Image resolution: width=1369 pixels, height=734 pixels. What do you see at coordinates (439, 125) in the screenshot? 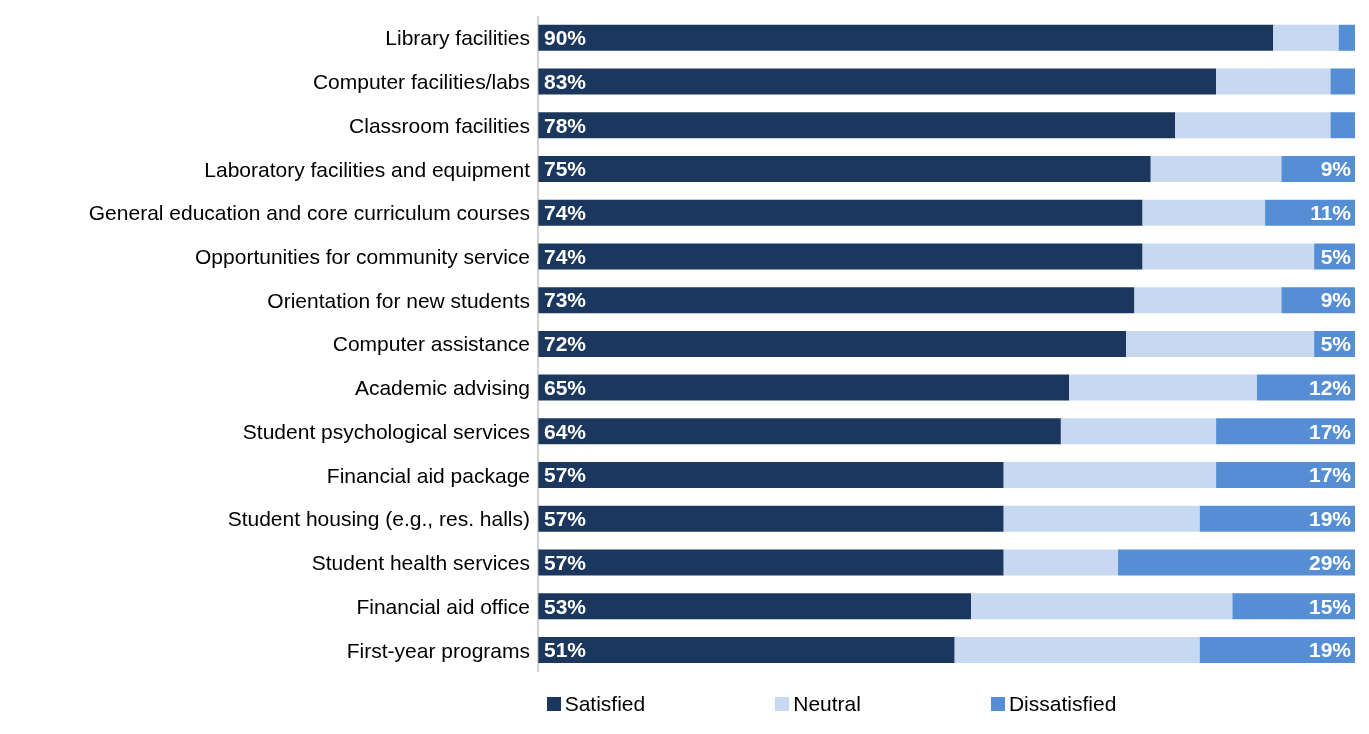
I see `y-tick-label: Classroom facilities` at bounding box center [439, 125].